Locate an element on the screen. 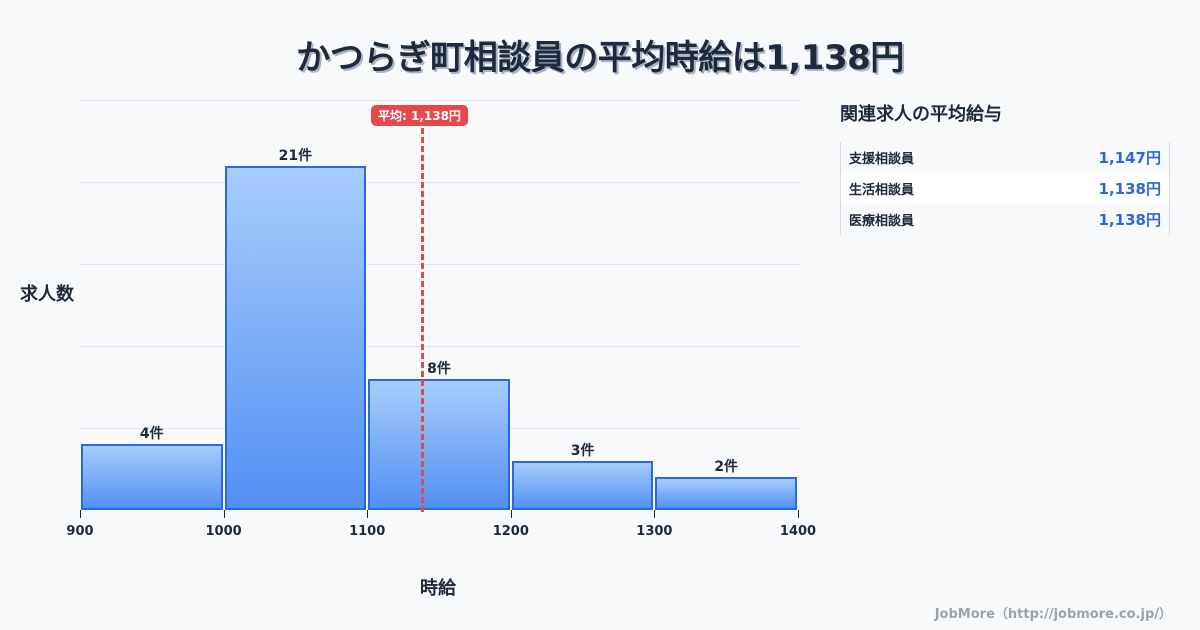 The height and width of the screenshot is (630, 1200). x-tick-label: 1400 is located at coordinates (798, 531).